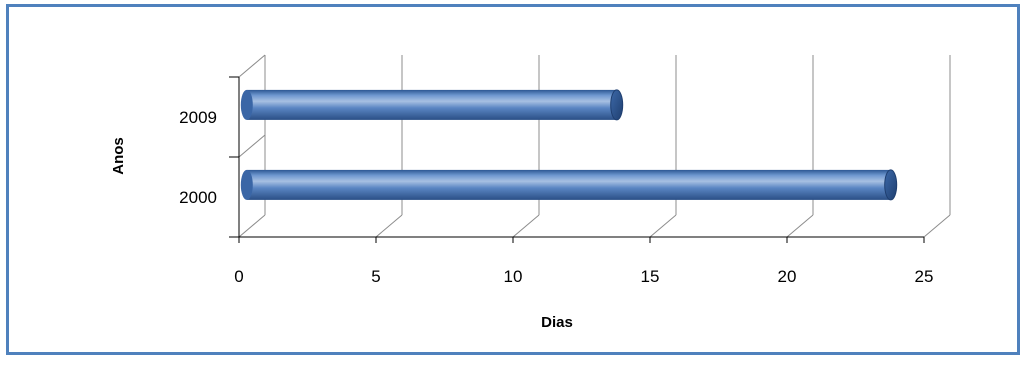 The width and height of the screenshot is (1027, 369). Describe the element at coordinates (252, 66) in the screenshot. I see `wall-edge` at that location.